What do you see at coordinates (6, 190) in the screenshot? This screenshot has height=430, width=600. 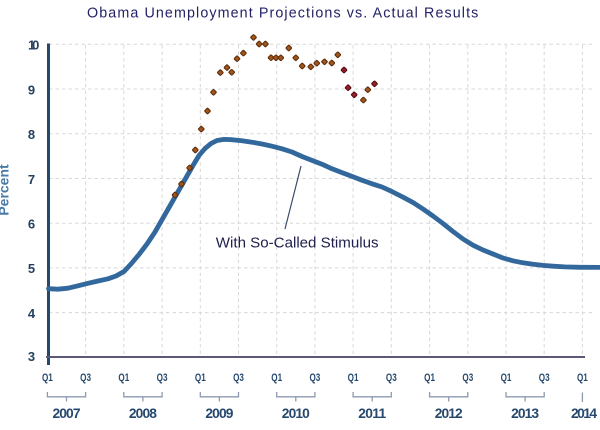 I see `svg-text: Percent` at bounding box center [6, 190].